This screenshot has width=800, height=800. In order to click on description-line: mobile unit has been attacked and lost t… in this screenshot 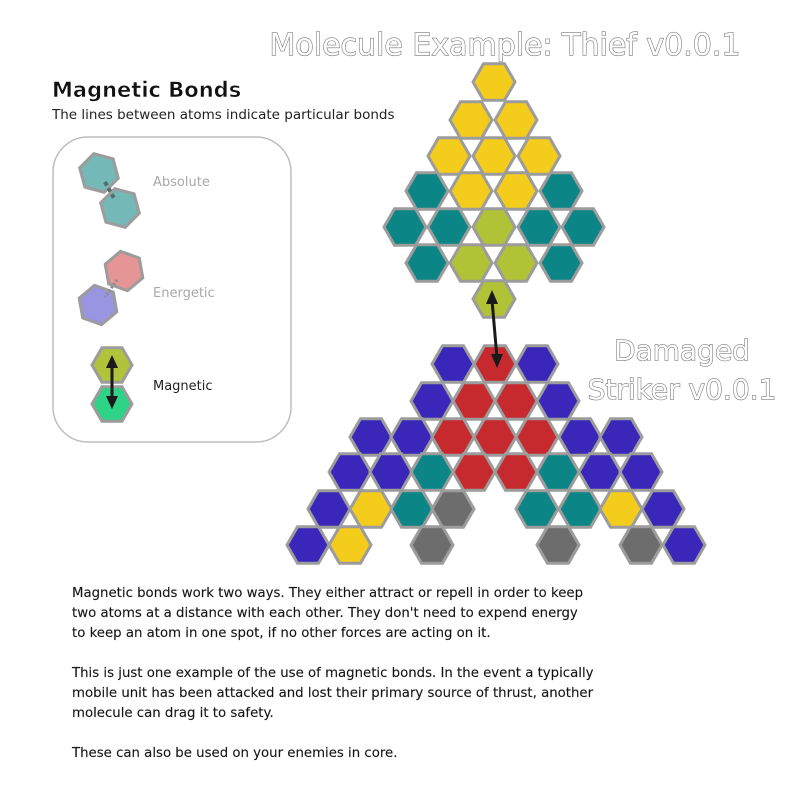, I will do `click(333, 693)`.